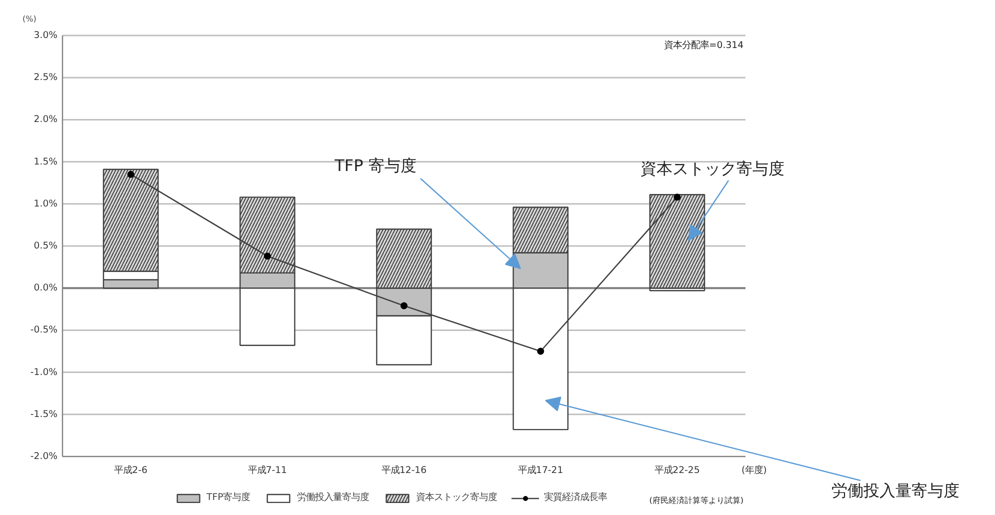  What do you see at coordinates (29, 19) in the screenshot?
I see `y-axis-title: (%)` at bounding box center [29, 19].